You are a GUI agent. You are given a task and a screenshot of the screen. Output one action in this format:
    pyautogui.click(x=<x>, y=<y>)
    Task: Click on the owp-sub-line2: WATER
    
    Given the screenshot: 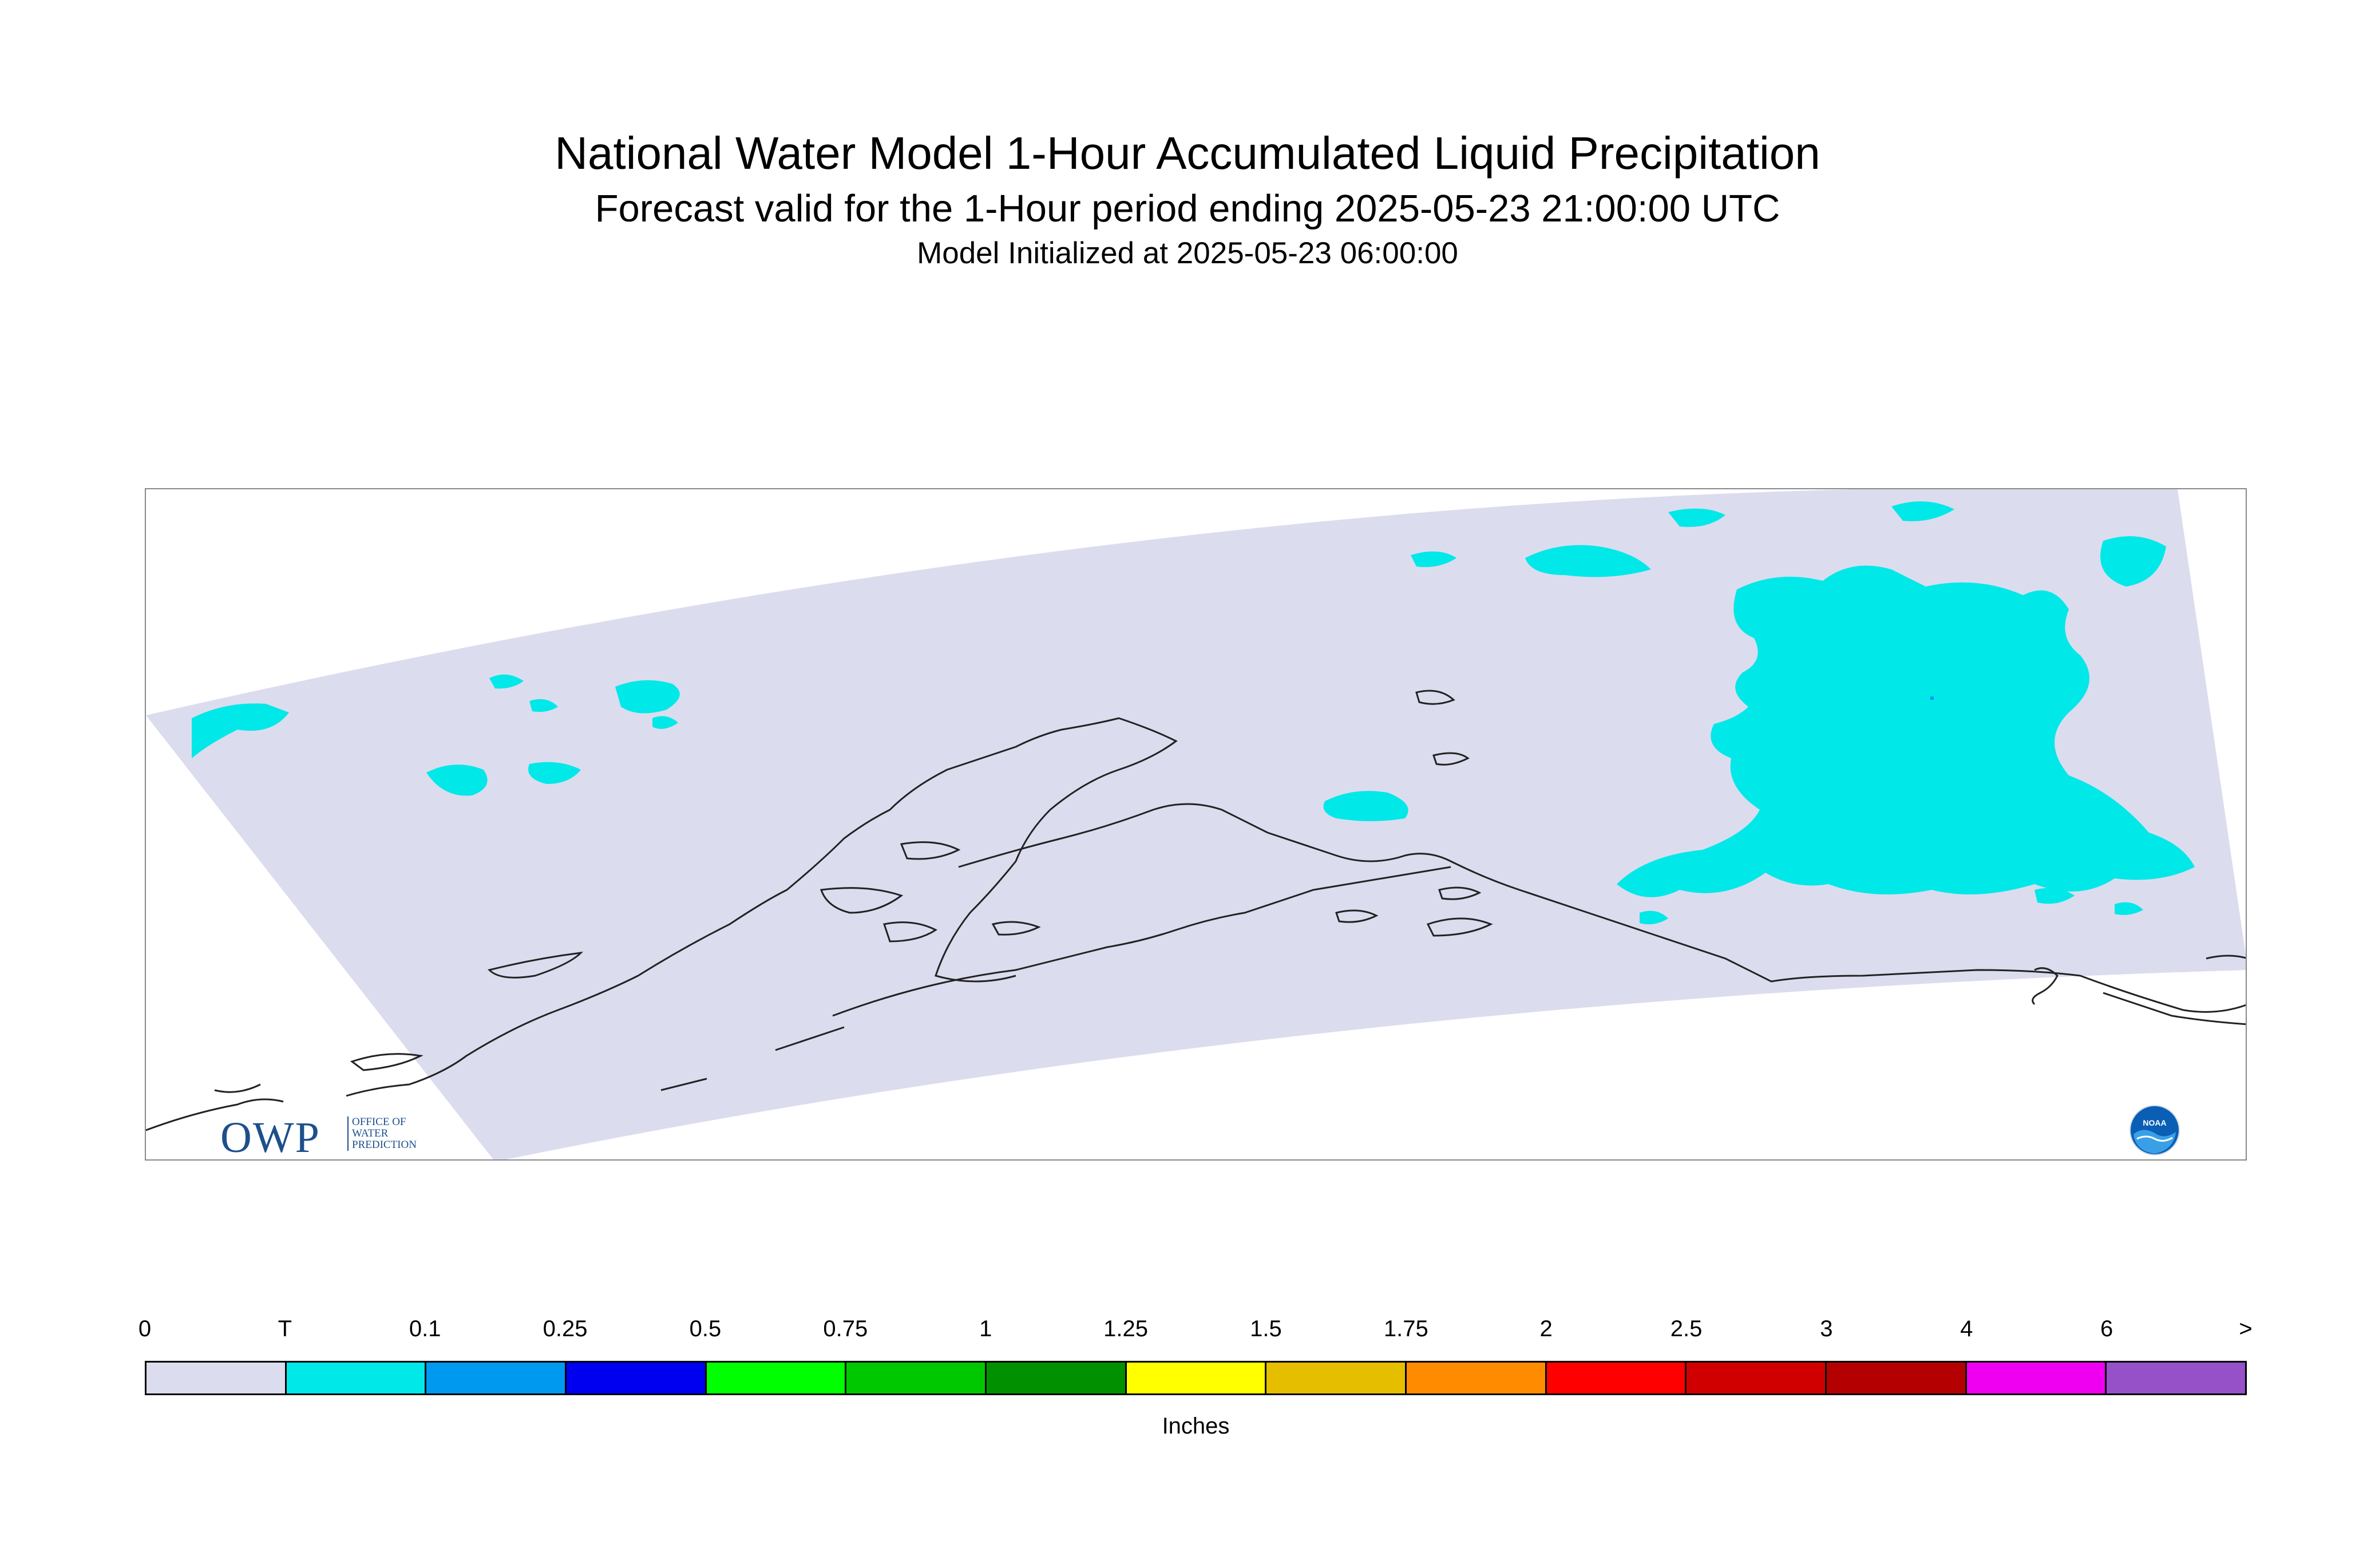 What is the action you would take?
    pyautogui.click(x=371, y=1133)
    